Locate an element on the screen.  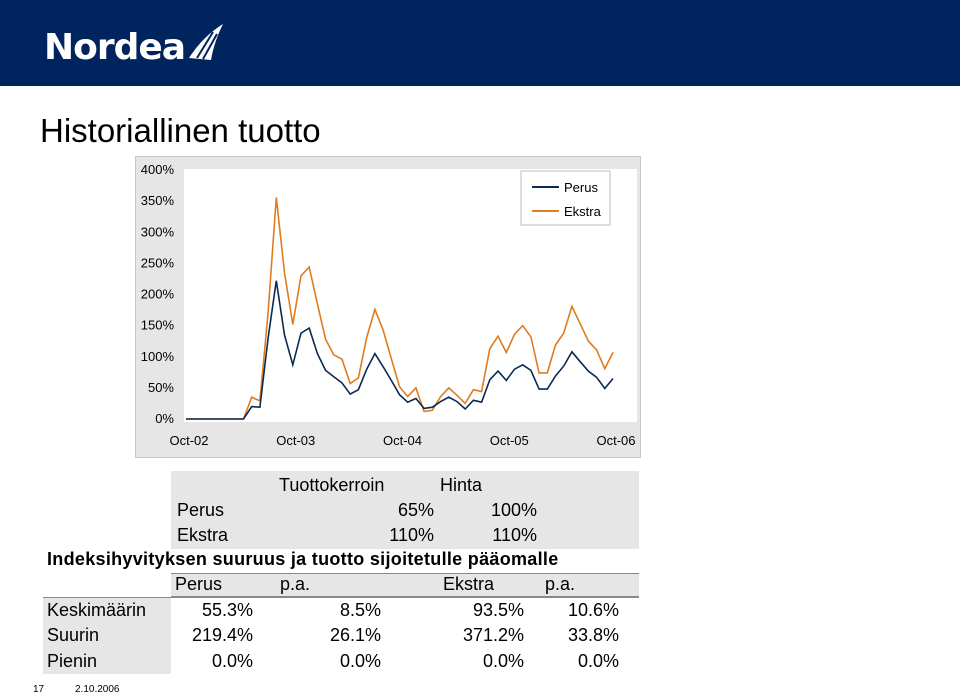
keskimaarin-ekstra-pa: 10.6% is located at coordinates (593, 610).